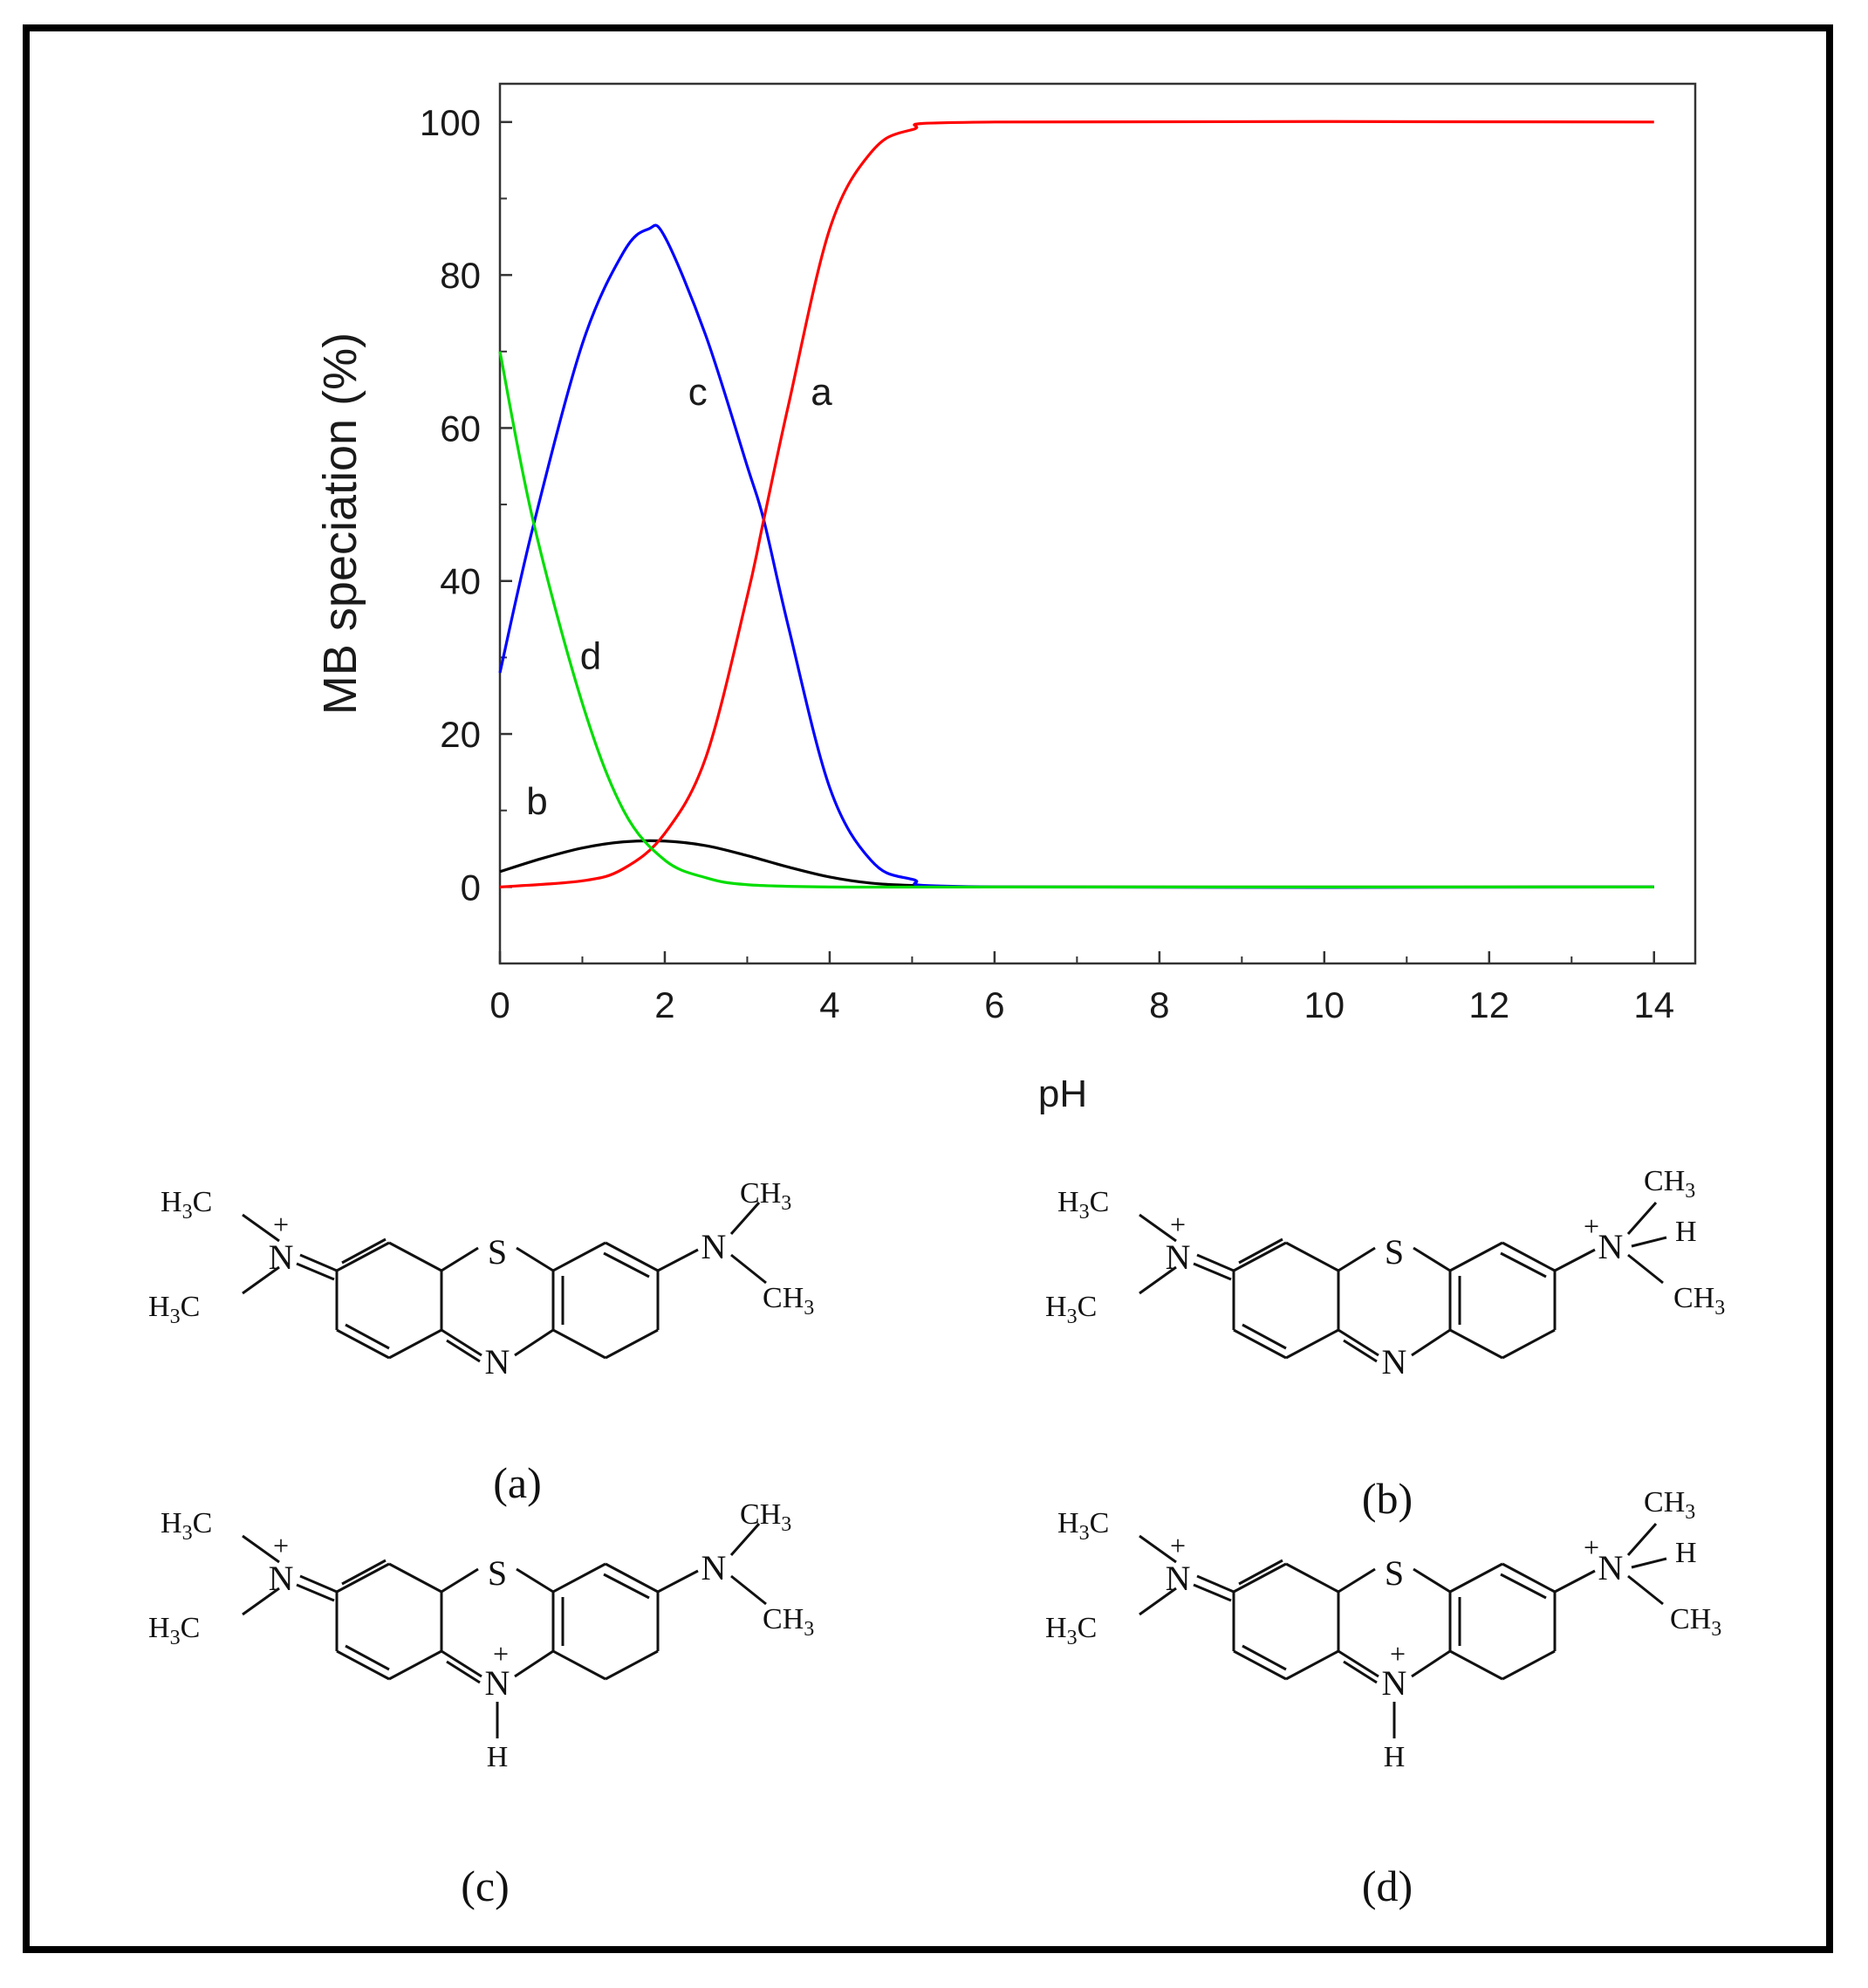 This screenshot has width=1868, height=1988. I want to click on panel-label-b: (b), so click(1387, 1498).